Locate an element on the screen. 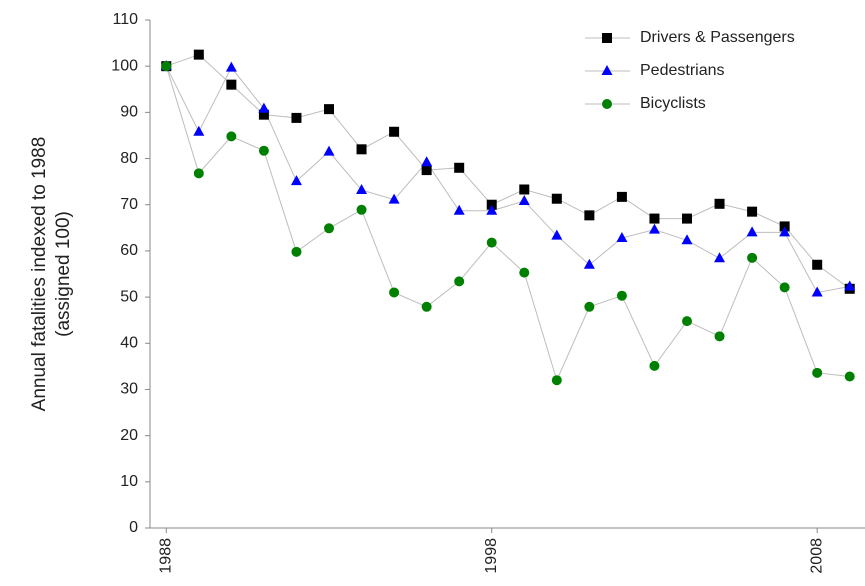  legend-label: Drivers & Passengers is located at coordinates (717, 37).